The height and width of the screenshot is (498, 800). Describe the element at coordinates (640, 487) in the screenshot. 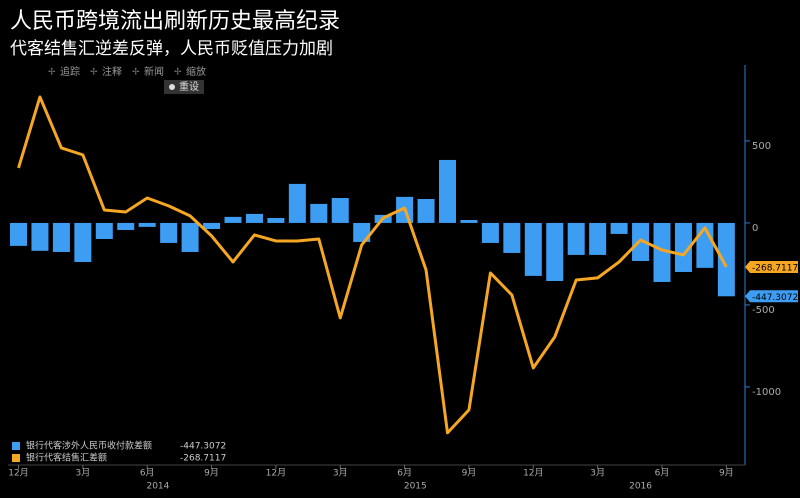

I see `year-label: 2016` at that location.